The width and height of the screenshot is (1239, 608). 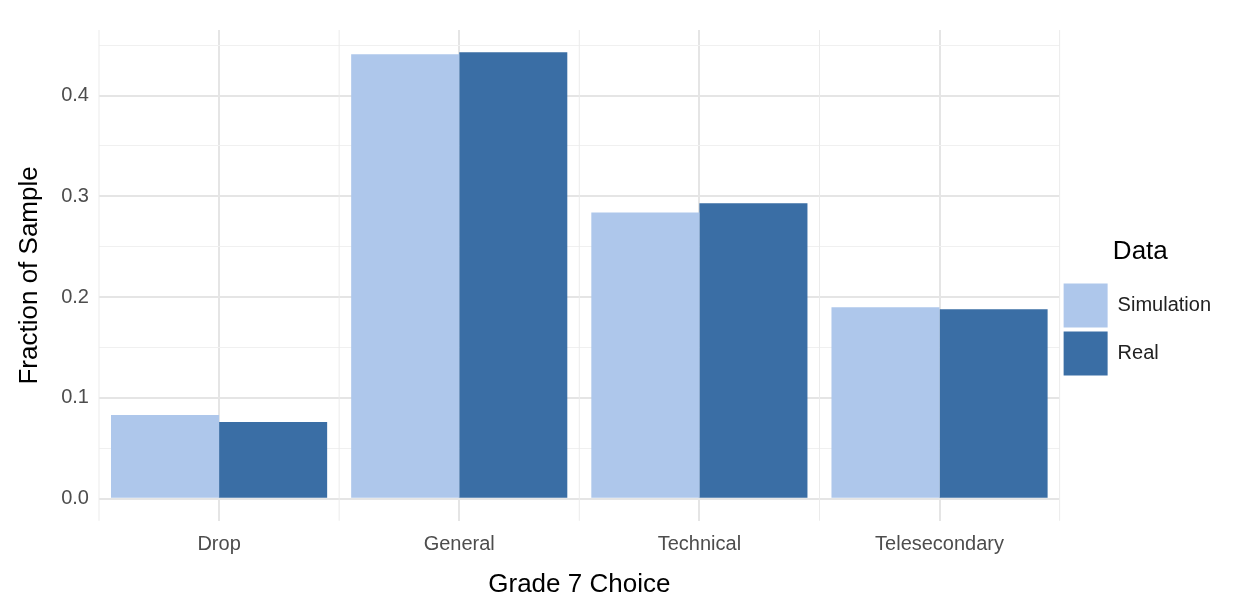 What do you see at coordinates (699, 543) in the screenshot?
I see `x-tick-label: Technical` at bounding box center [699, 543].